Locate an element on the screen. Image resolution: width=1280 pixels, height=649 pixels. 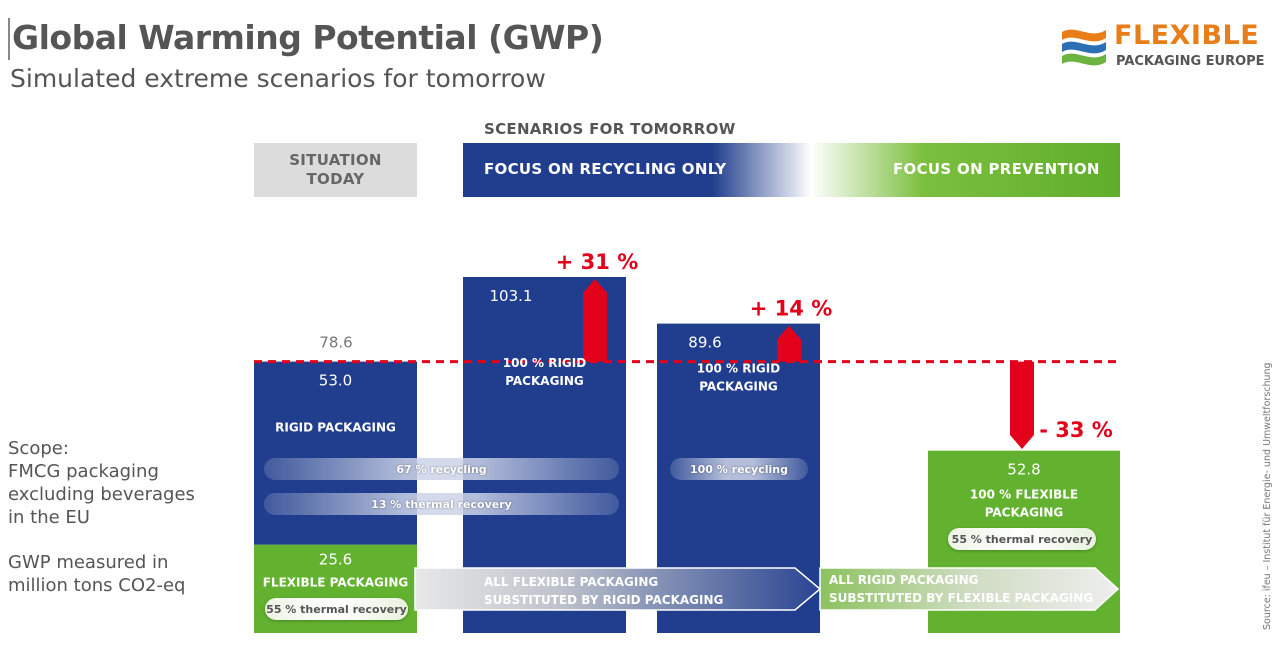
data-label: 25.6 is located at coordinates (335, 560).